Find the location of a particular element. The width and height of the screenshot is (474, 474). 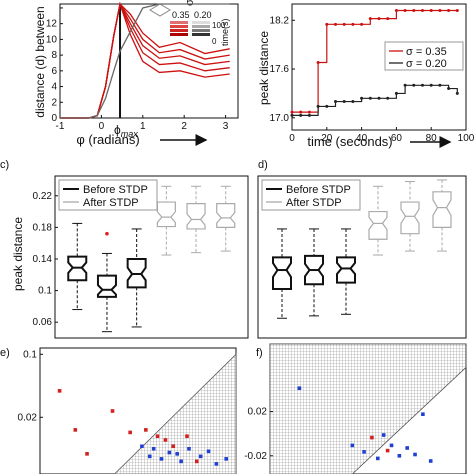

panel-a-xlabel: φ (radians) is located at coordinates (107, 139).